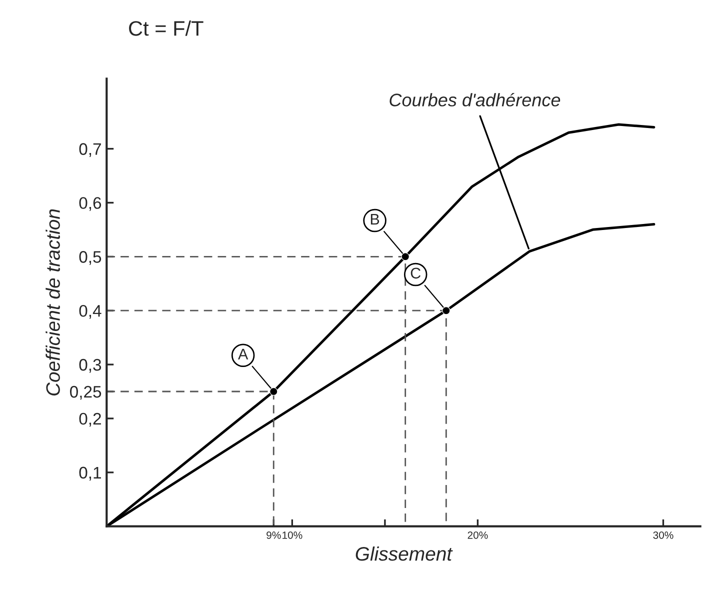 Image resolution: width=711 pixels, height=605 pixels. I want to click on y-tick-label: 0,2, so click(90, 419).